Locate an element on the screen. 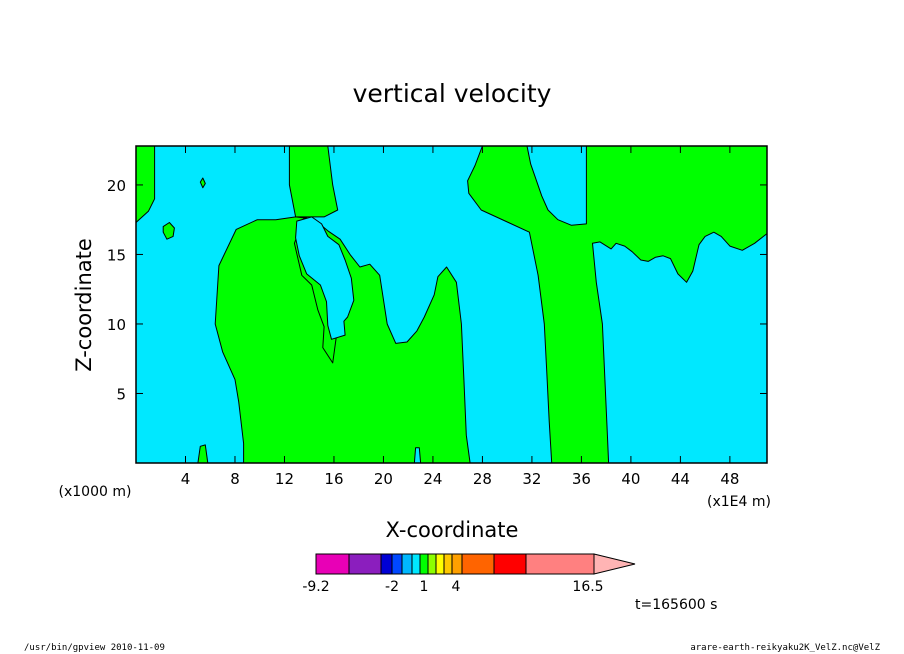 The image size is (904, 654). x-tick-label: 8 is located at coordinates (235, 479).